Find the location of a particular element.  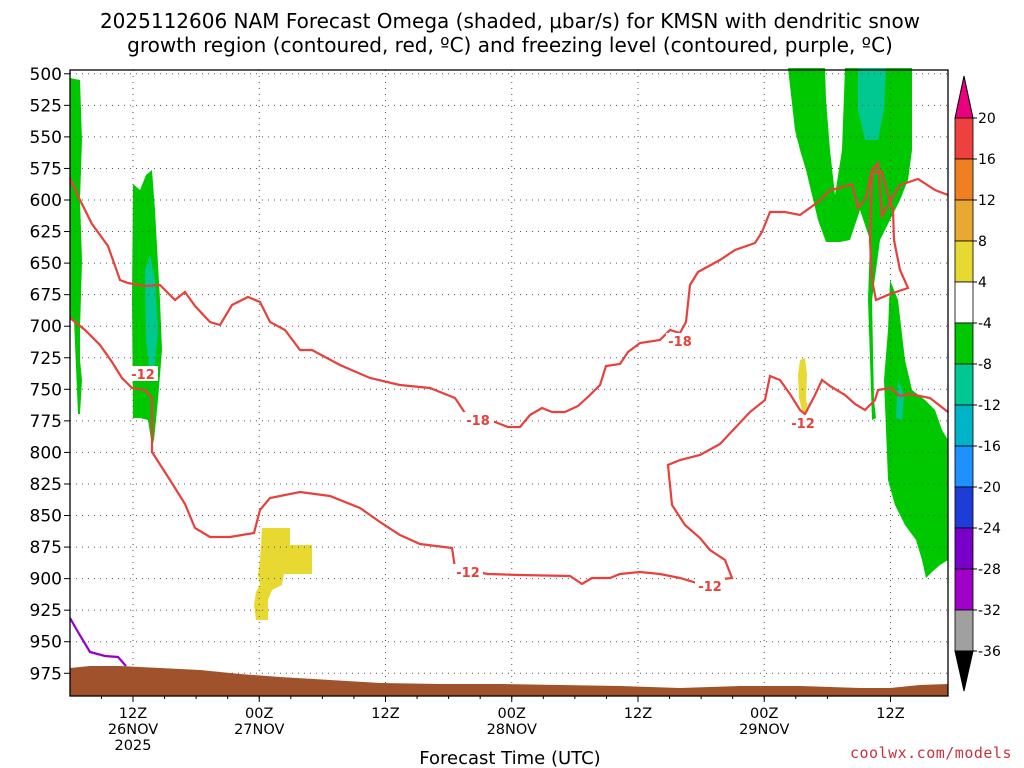

y-tick-label: 925 is located at coordinates (46, 611).